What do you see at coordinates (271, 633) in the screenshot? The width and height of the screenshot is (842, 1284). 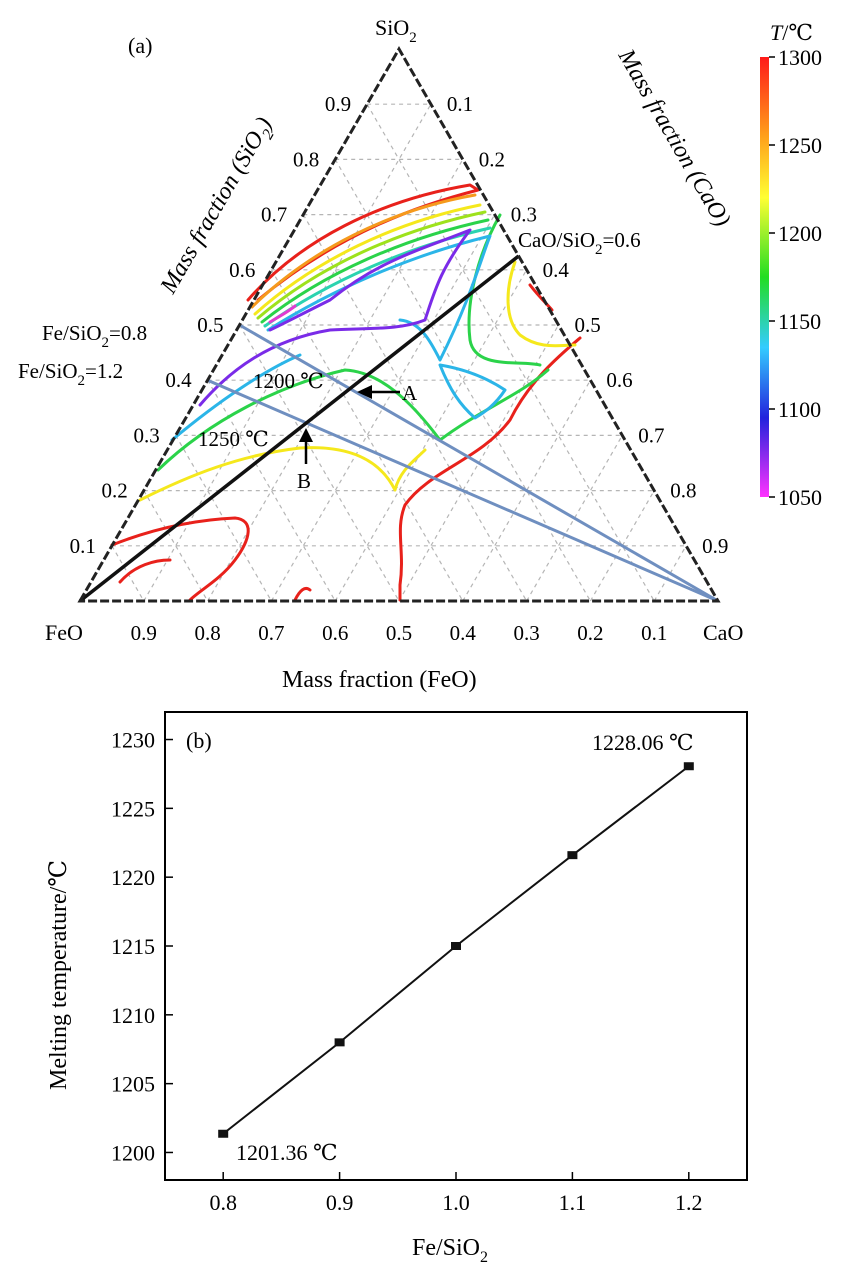 I see `tick-feo: 0.7` at bounding box center [271, 633].